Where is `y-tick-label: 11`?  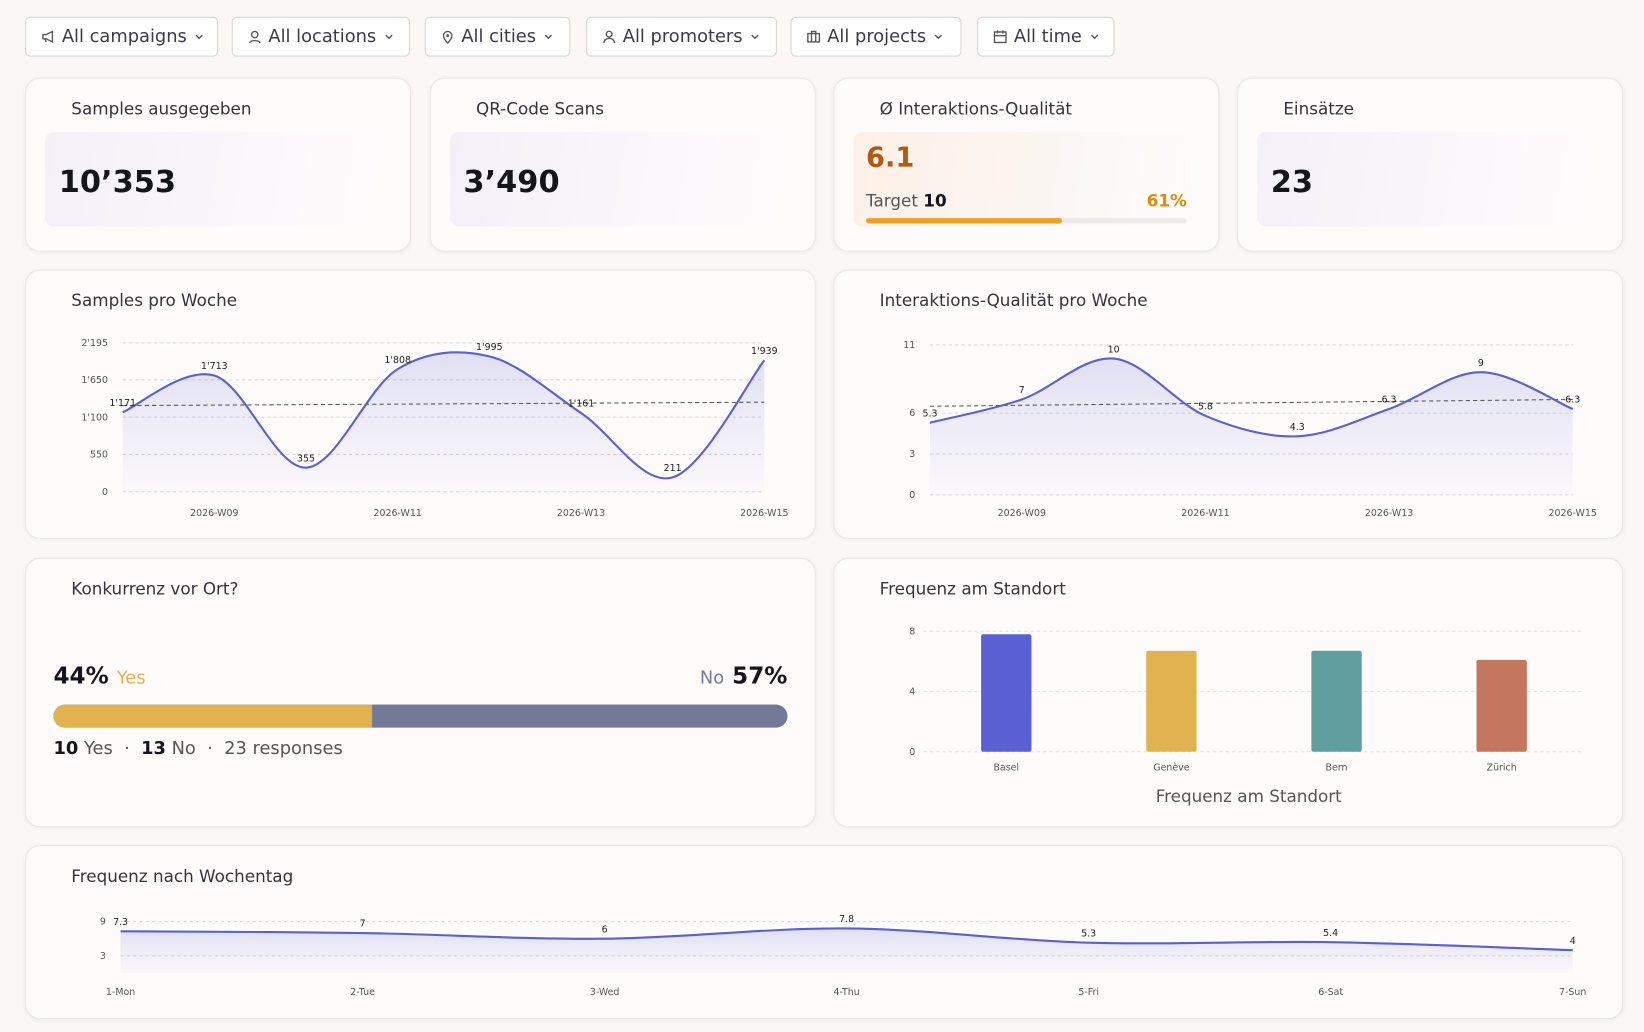 y-tick-label: 11 is located at coordinates (909, 345).